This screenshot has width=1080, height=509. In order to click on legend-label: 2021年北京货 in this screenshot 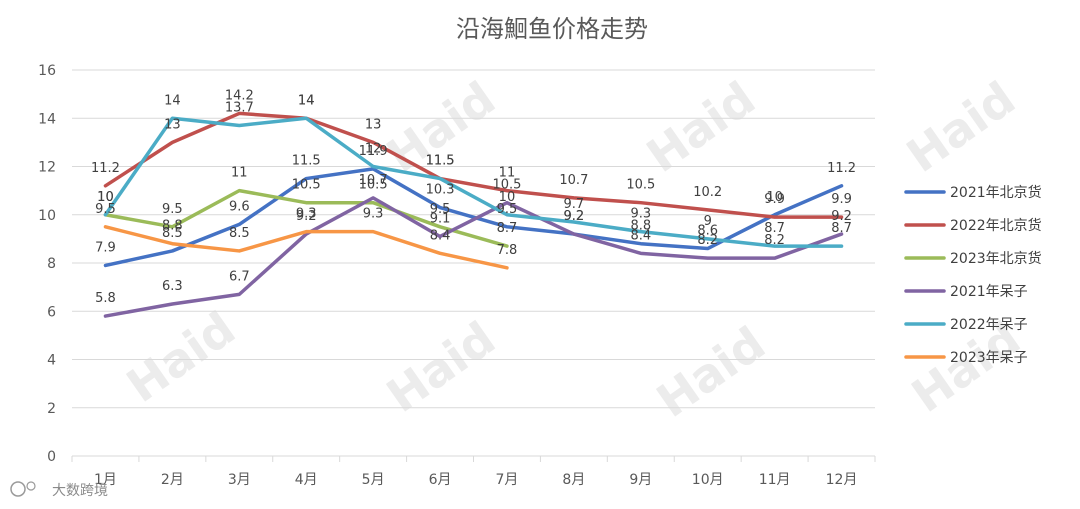, I will do `click(996, 192)`.